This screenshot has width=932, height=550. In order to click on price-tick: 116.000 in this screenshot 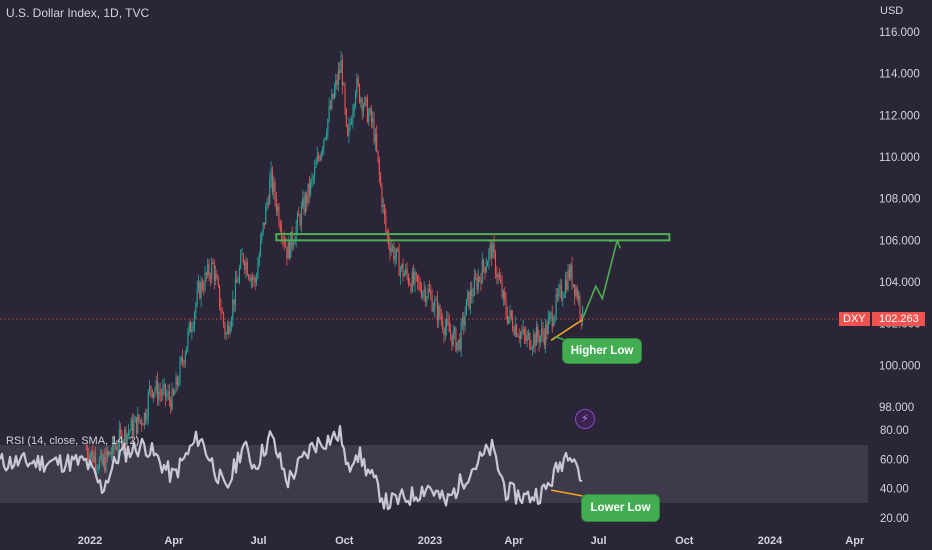, I will do `click(899, 33)`.